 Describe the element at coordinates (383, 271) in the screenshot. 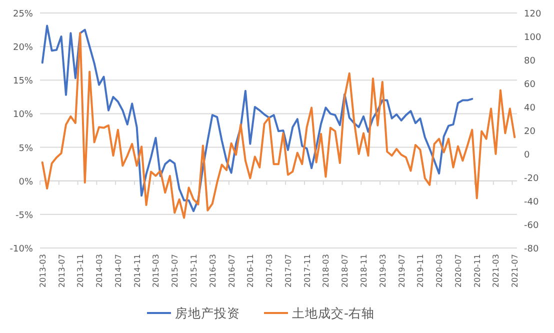

I see `x-tick-label: 2019-03` at that location.